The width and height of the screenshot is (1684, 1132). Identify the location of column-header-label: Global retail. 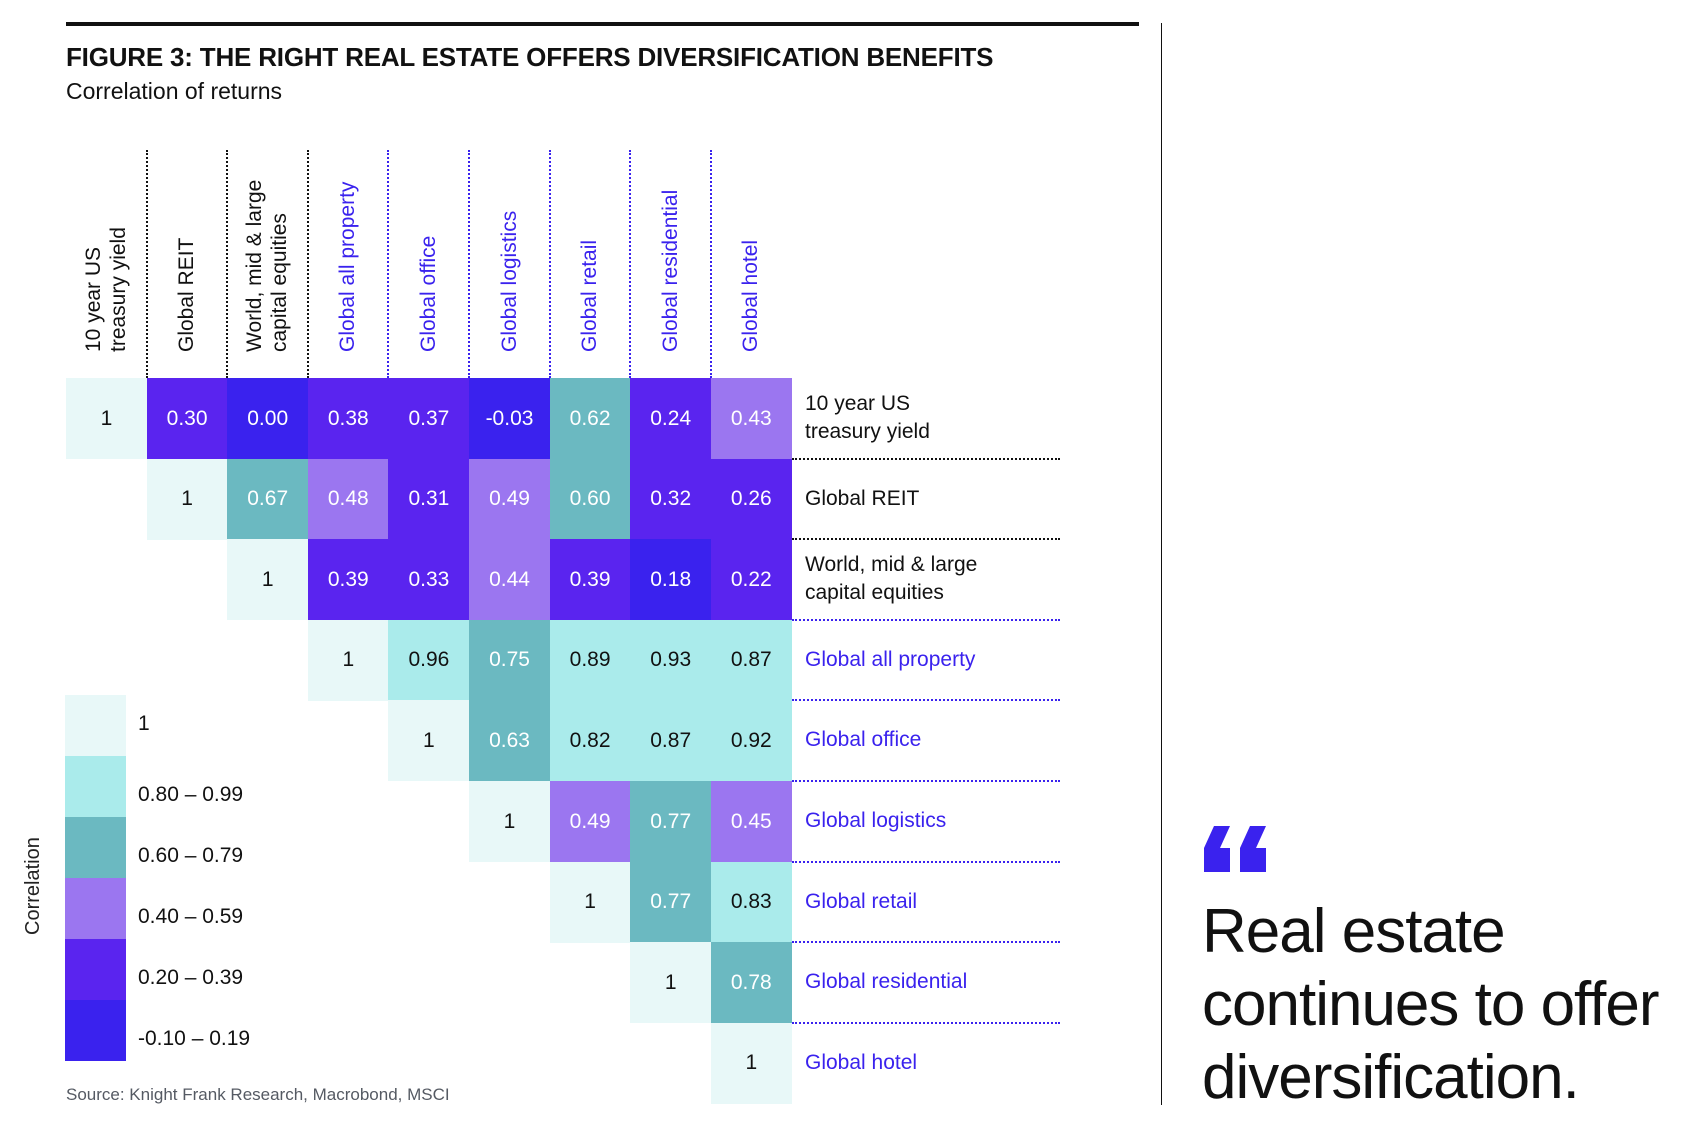
(590, 295).